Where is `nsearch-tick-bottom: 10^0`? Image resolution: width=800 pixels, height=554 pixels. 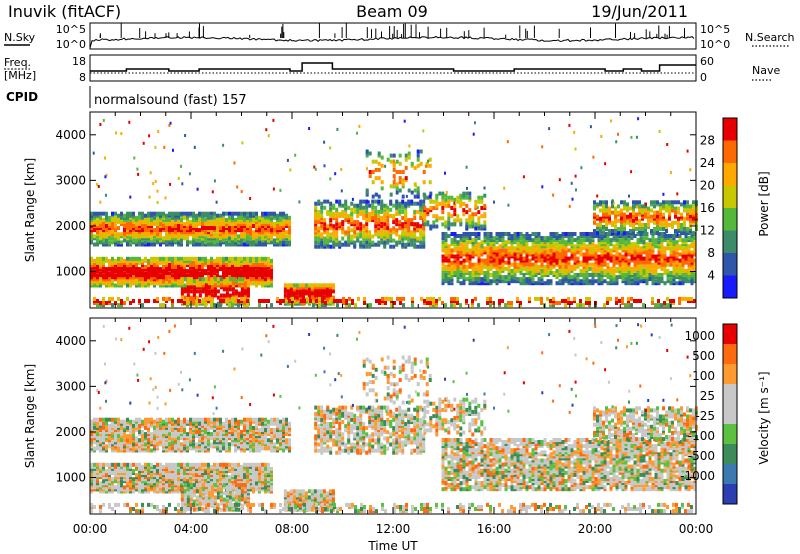 nsearch-tick-bottom: 10^0 is located at coordinates (715, 44).